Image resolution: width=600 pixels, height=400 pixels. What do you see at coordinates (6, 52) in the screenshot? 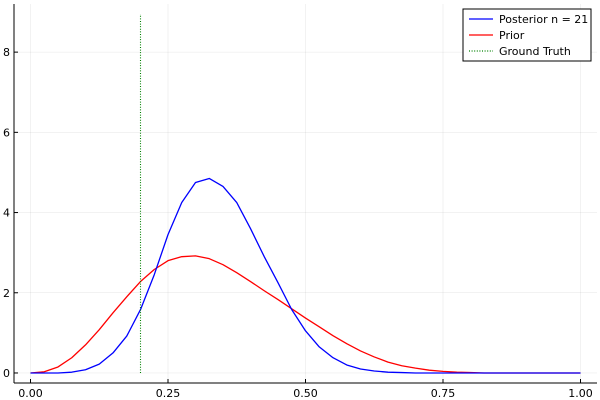
I see `y-tick-label: 8` at bounding box center [6, 52].